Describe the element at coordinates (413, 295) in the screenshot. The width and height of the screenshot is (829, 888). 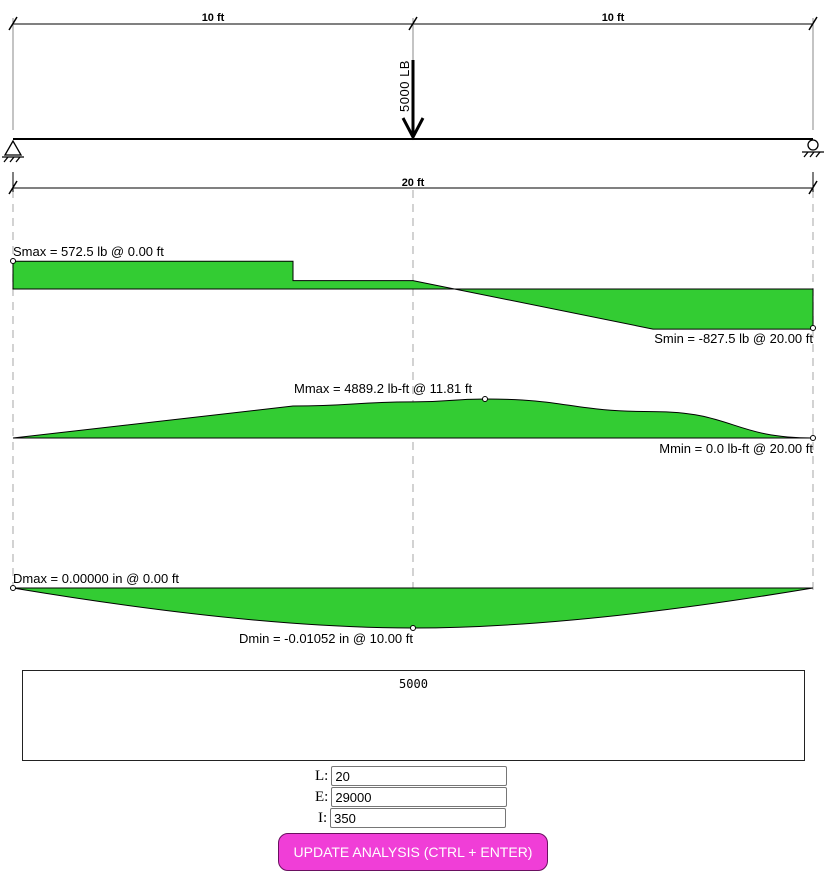
I see `shear-diagram-fill` at that location.